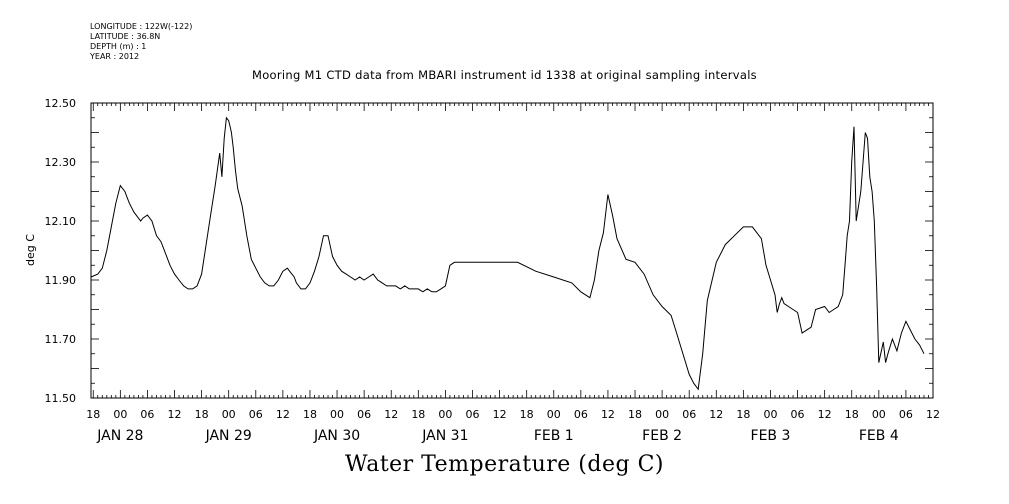 This screenshot has height=504, width=1009. I want to click on y-tick-label: 12.10, so click(61, 221).